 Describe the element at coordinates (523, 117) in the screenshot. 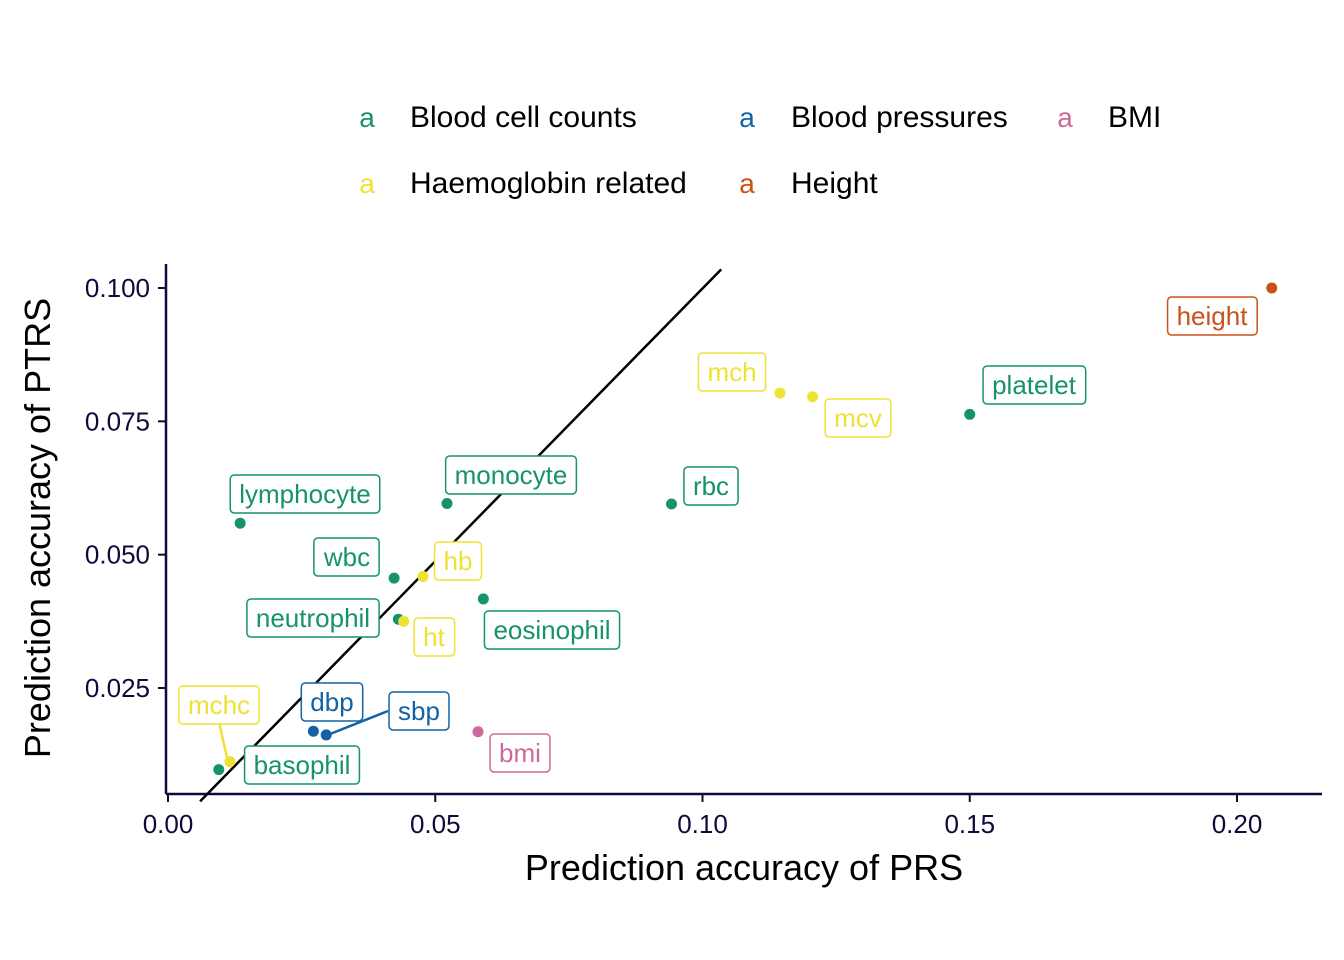

I see `legend-label-0: Blood cell counts` at that location.